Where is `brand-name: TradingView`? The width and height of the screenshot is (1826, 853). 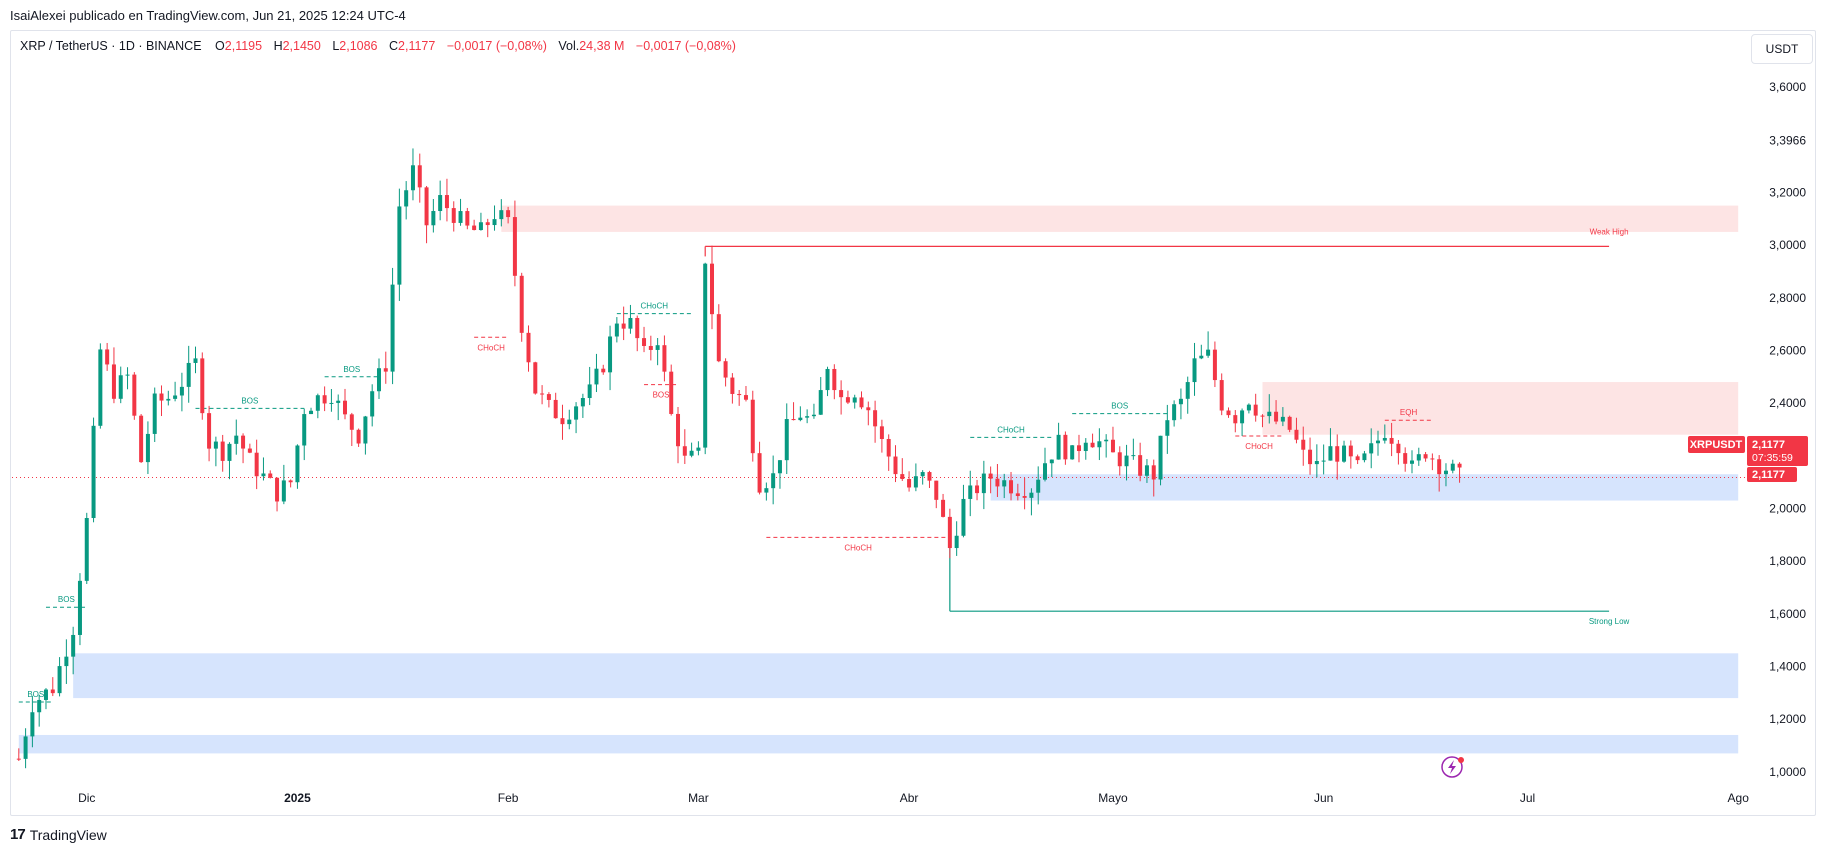
brand-name: TradingView is located at coordinates (68, 834).